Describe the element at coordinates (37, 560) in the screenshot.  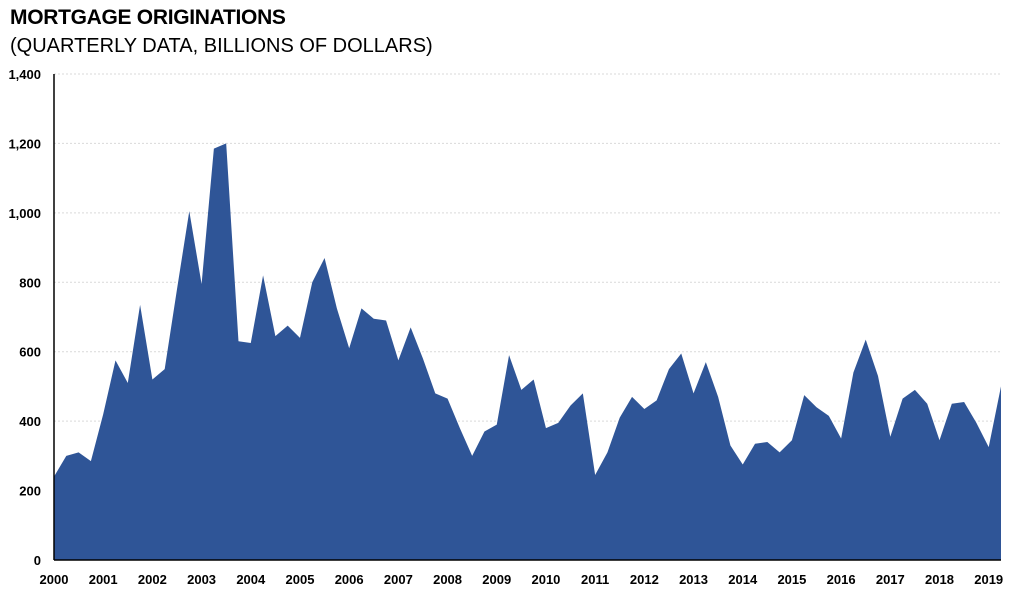
I see `y-tick-label: 0` at that location.